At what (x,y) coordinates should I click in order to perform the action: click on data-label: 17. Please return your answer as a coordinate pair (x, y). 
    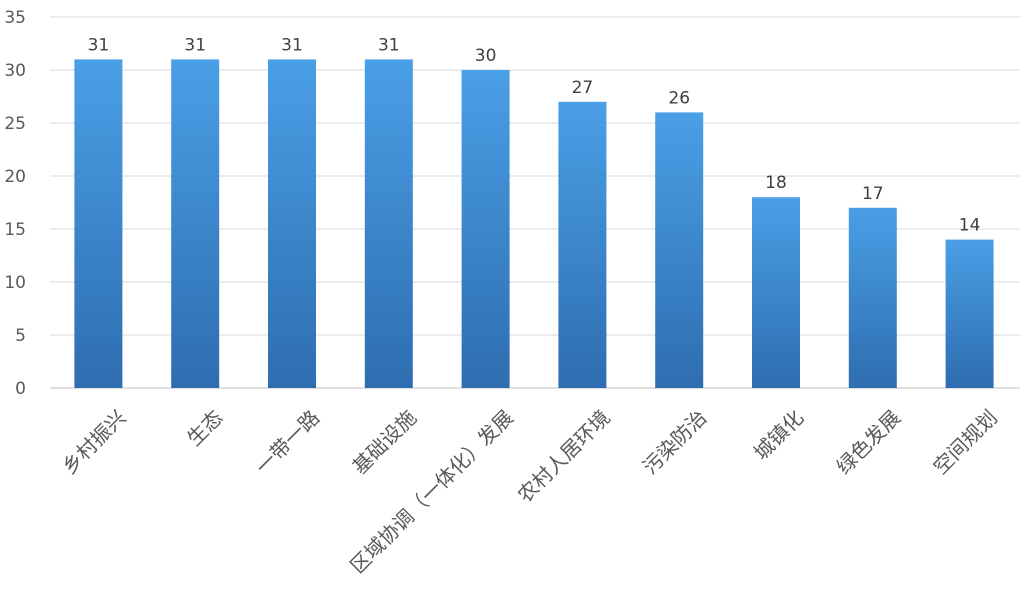
    Looking at the image, I should click on (873, 194).